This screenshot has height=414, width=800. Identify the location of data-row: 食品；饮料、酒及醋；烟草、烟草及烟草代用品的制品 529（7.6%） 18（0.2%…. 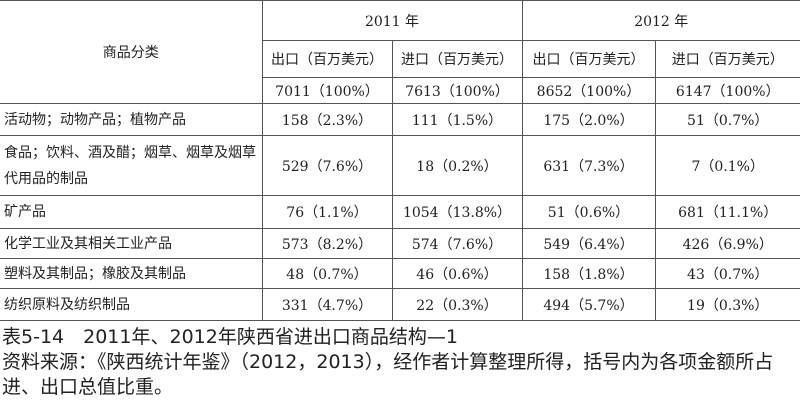
(400, 165).